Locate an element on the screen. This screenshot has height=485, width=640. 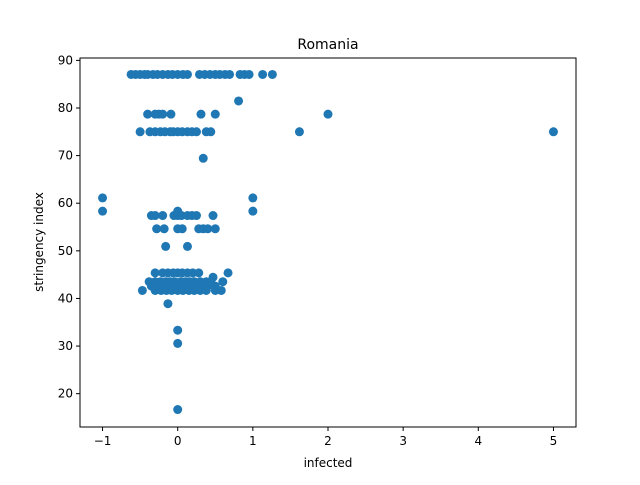
y-tick-label: 80 is located at coordinates (65, 108).